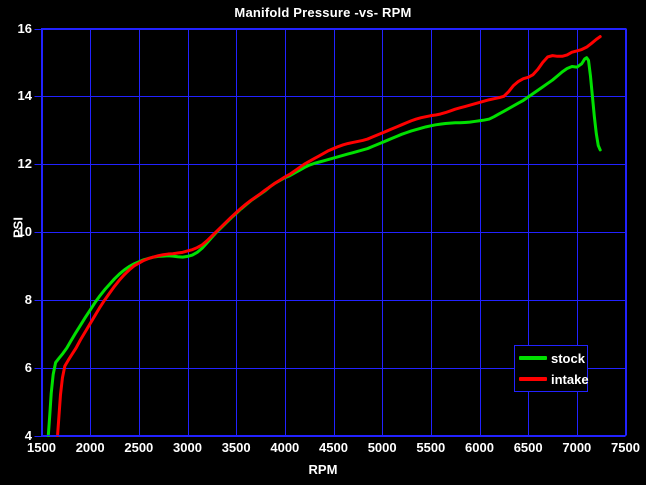  I want to click on legend-swatch-intake, so click(533, 379).